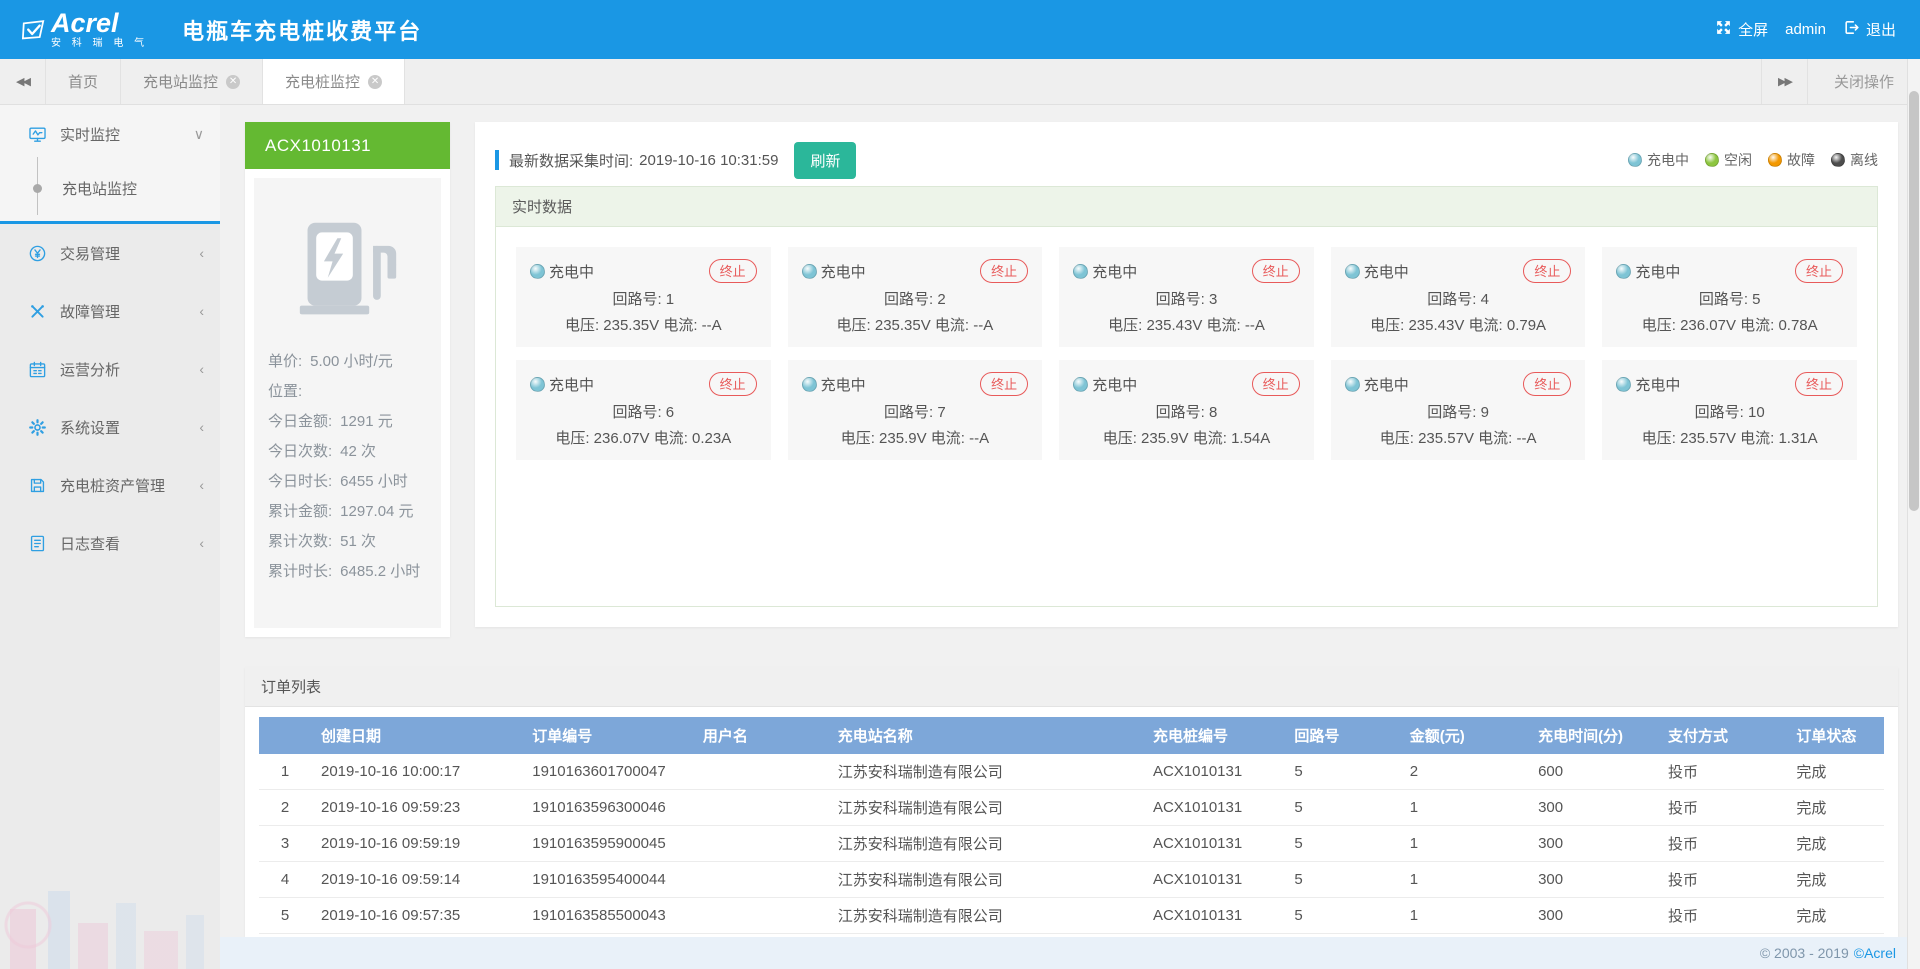 The width and height of the screenshot is (1920, 969). Describe the element at coordinates (347, 482) in the screenshot. I see `device-stat: 今日时长: 6455 小时` at that location.